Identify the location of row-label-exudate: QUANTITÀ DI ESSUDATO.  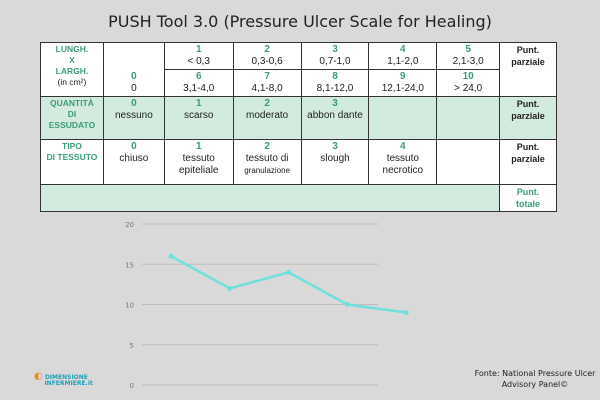
(72, 118).